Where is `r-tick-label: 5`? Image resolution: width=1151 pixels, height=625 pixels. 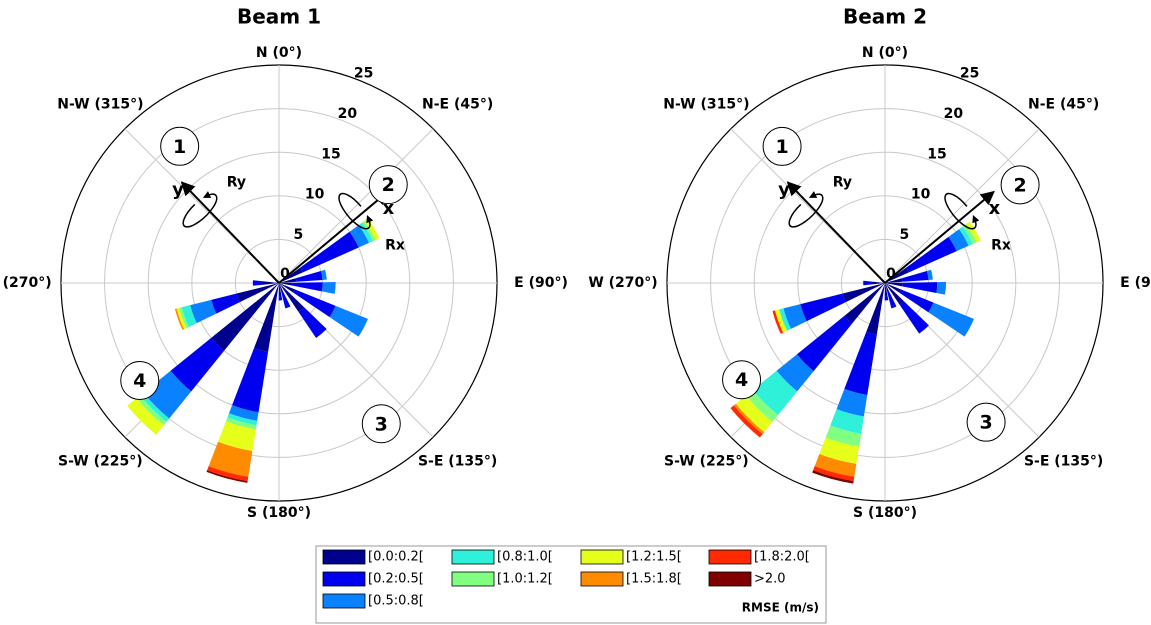 r-tick-label: 5 is located at coordinates (904, 235).